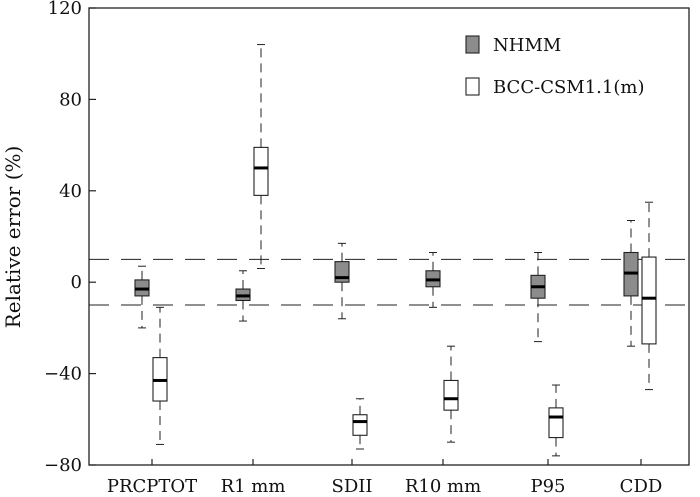 Image resolution: width=700 pixels, height=497 pixels. I want to click on y-tick-label: 40, so click(70, 191).